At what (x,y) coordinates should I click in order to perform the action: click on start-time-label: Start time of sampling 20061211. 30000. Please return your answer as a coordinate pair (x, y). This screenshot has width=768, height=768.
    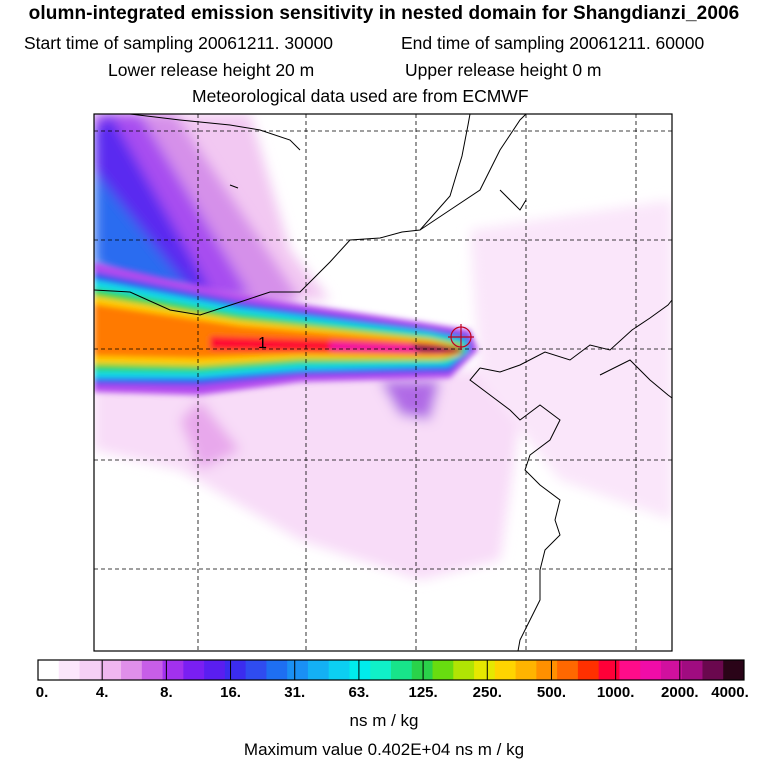
    Looking at the image, I should click on (179, 43).